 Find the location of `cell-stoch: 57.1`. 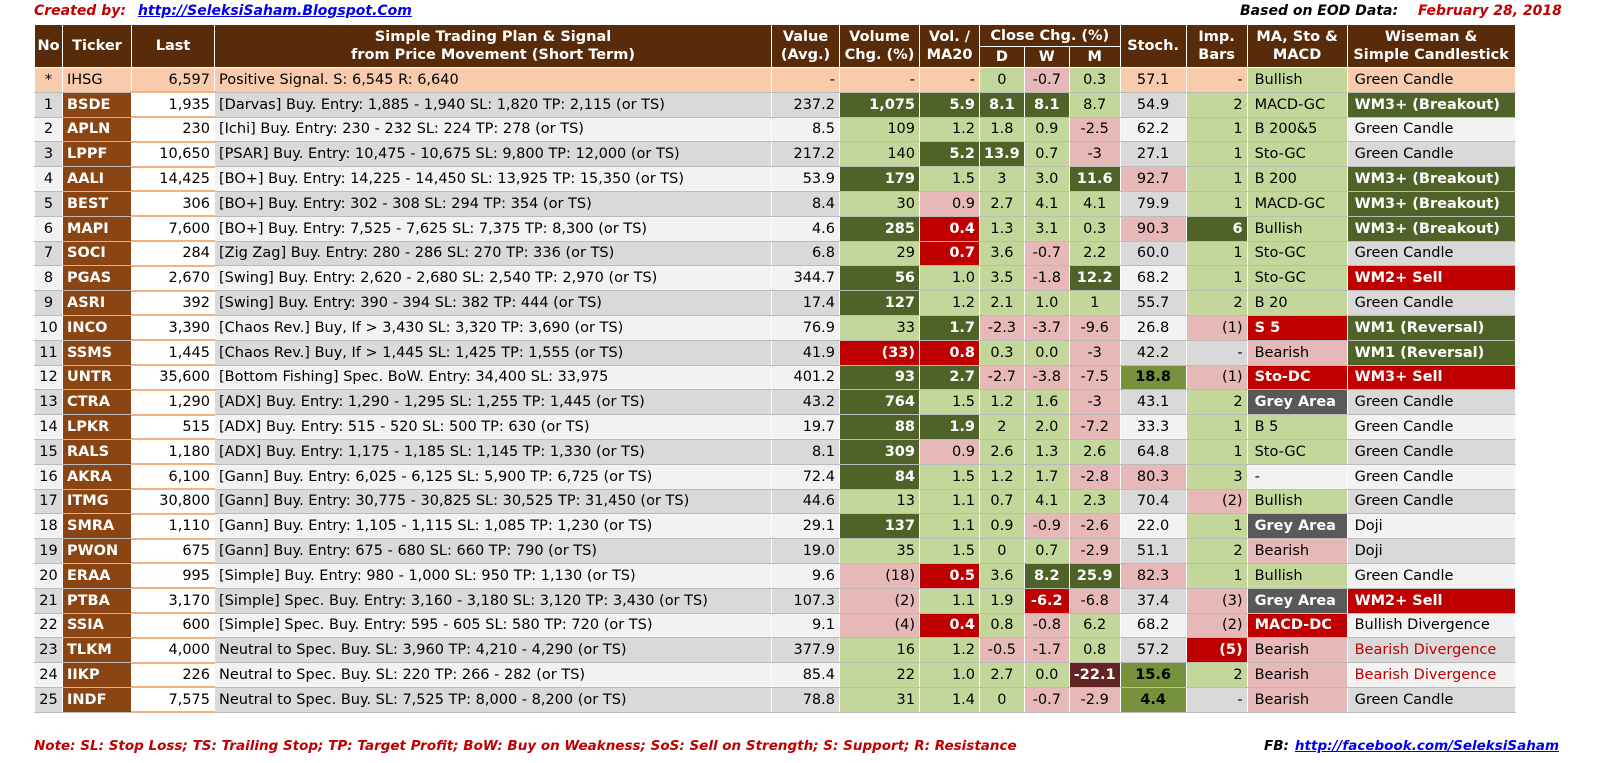

cell-stoch: 57.1 is located at coordinates (1153, 80).